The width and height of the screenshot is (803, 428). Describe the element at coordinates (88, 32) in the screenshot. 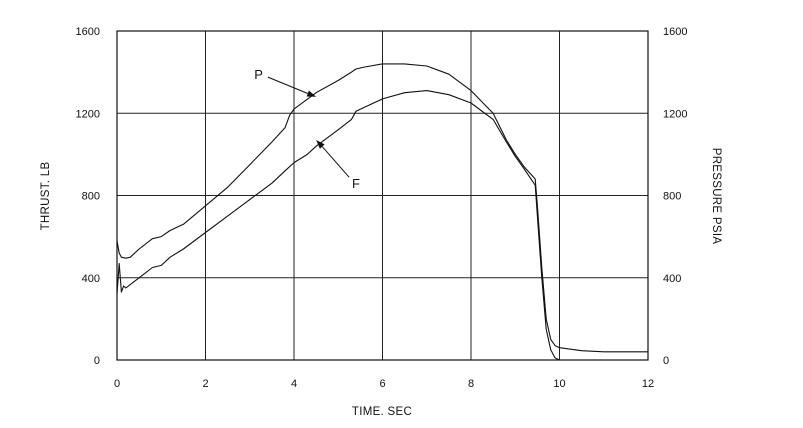

I see `y-tick-label: 1600` at that location.